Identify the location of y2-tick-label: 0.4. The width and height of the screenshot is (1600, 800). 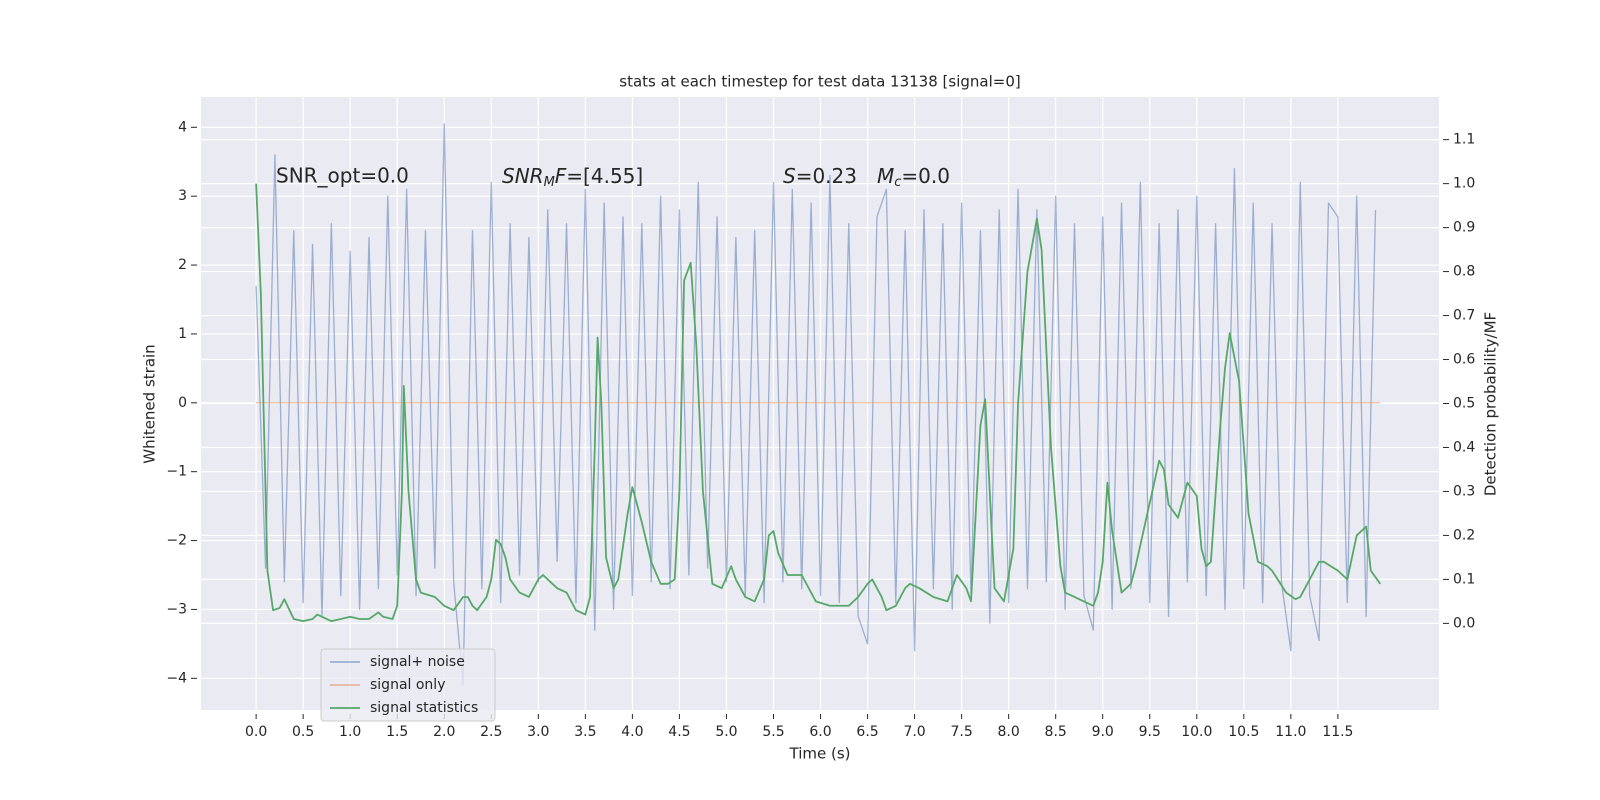
(1464, 447).